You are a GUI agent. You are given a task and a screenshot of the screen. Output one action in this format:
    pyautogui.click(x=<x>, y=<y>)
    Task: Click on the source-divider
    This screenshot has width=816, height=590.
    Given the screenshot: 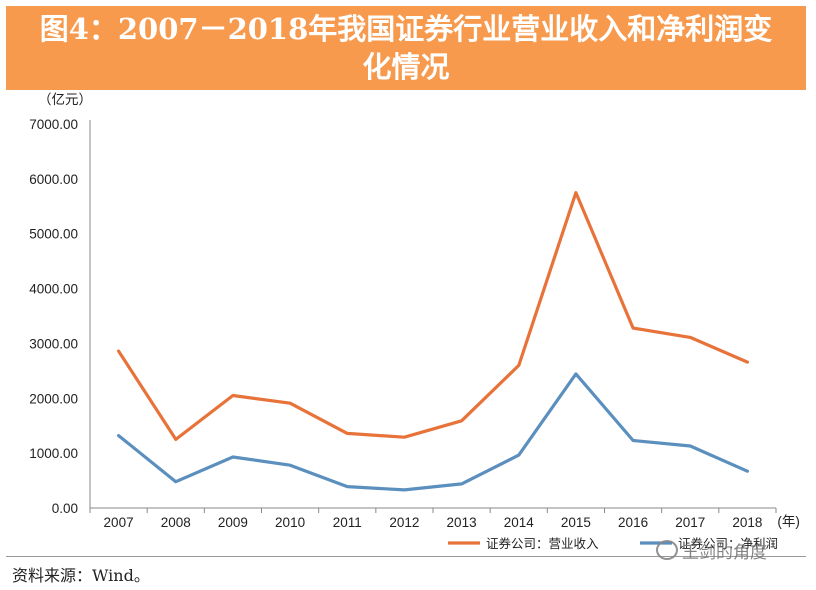 What is the action you would take?
    pyautogui.click(x=406, y=556)
    